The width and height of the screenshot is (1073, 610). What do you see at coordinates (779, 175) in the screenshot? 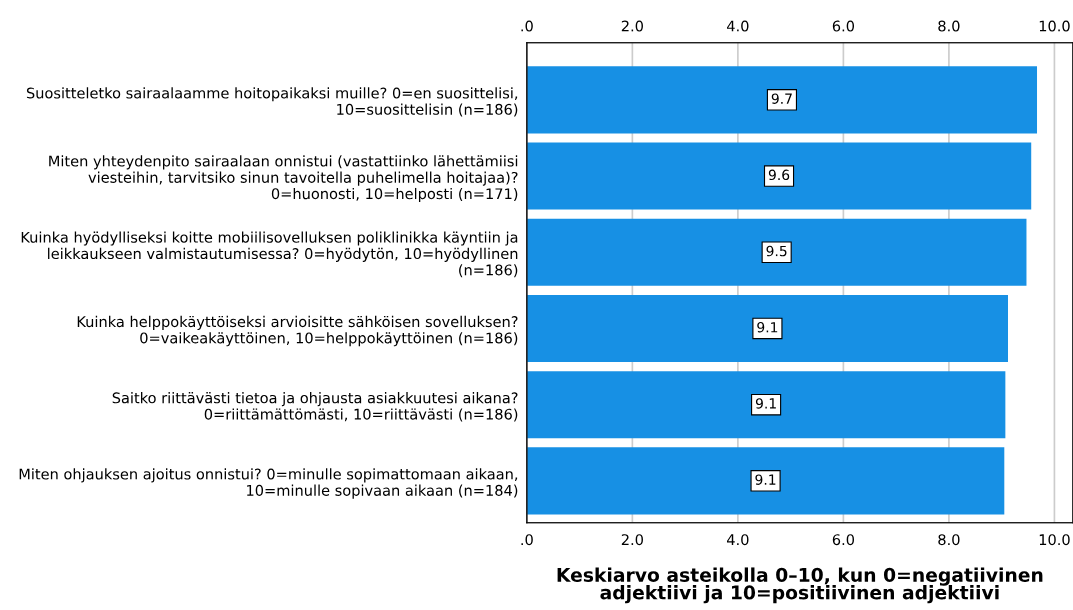
I see `data-label: 9.6` at bounding box center [779, 175].